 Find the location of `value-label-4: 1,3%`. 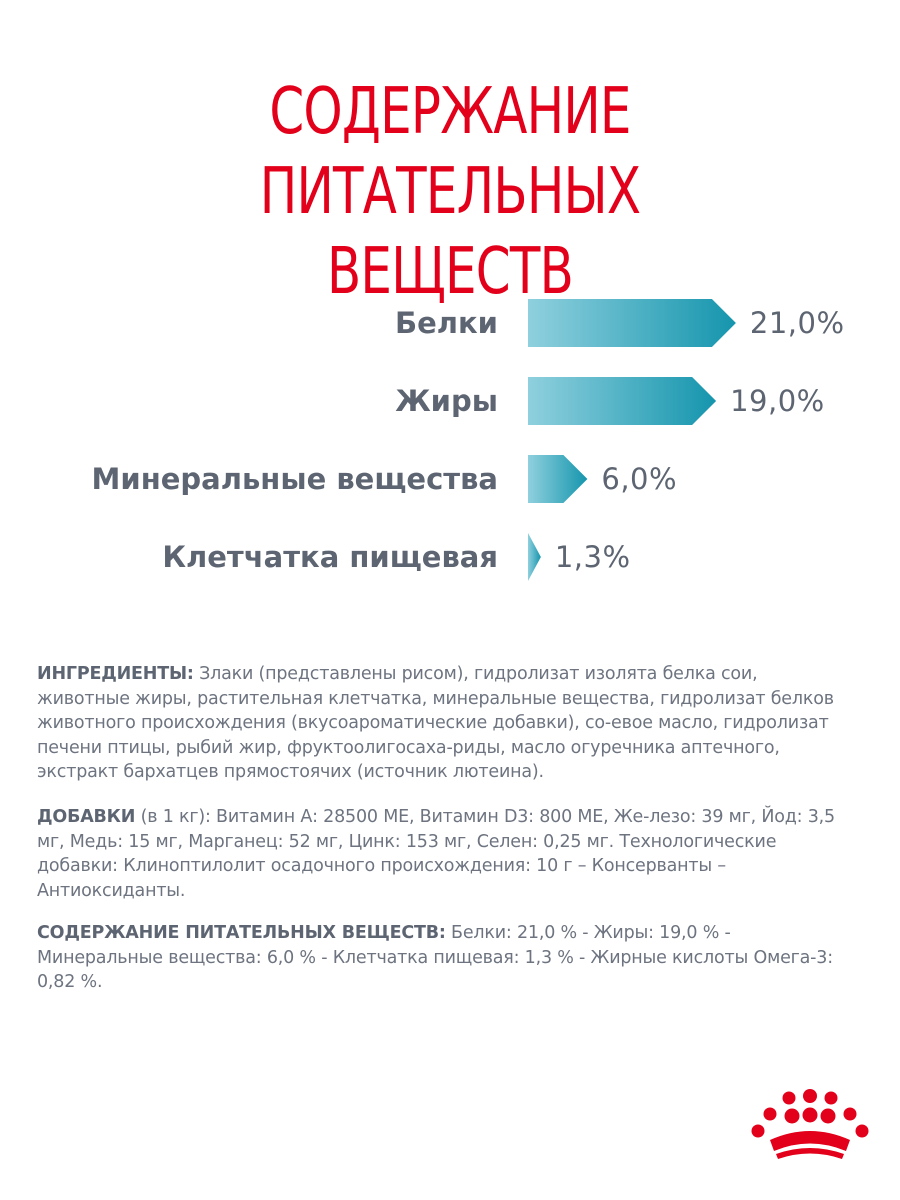

value-label-4: 1,3% is located at coordinates (593, 557).